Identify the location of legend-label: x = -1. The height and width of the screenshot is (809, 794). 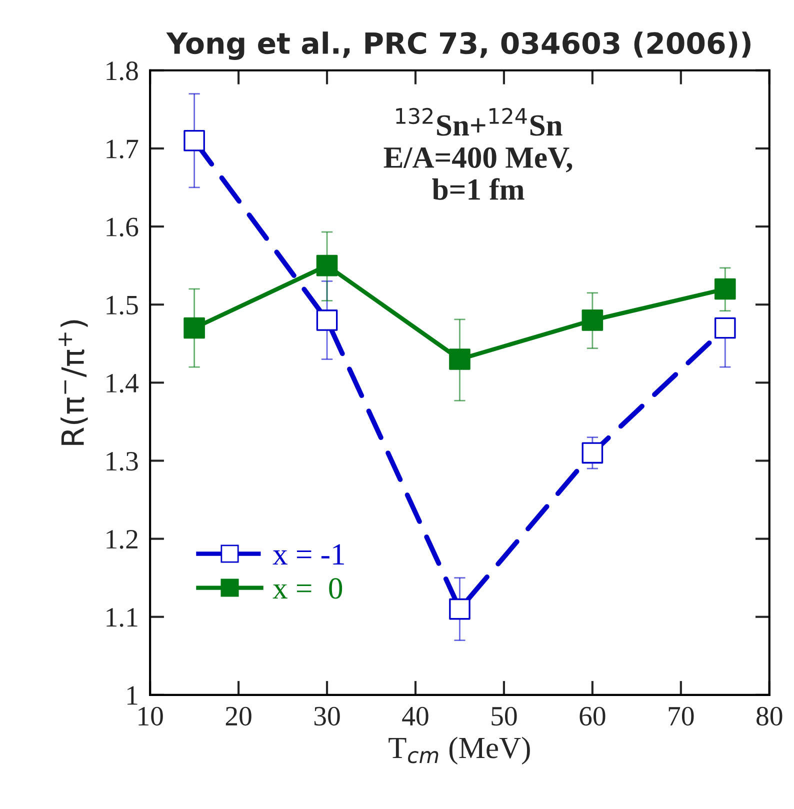
(308, 554).